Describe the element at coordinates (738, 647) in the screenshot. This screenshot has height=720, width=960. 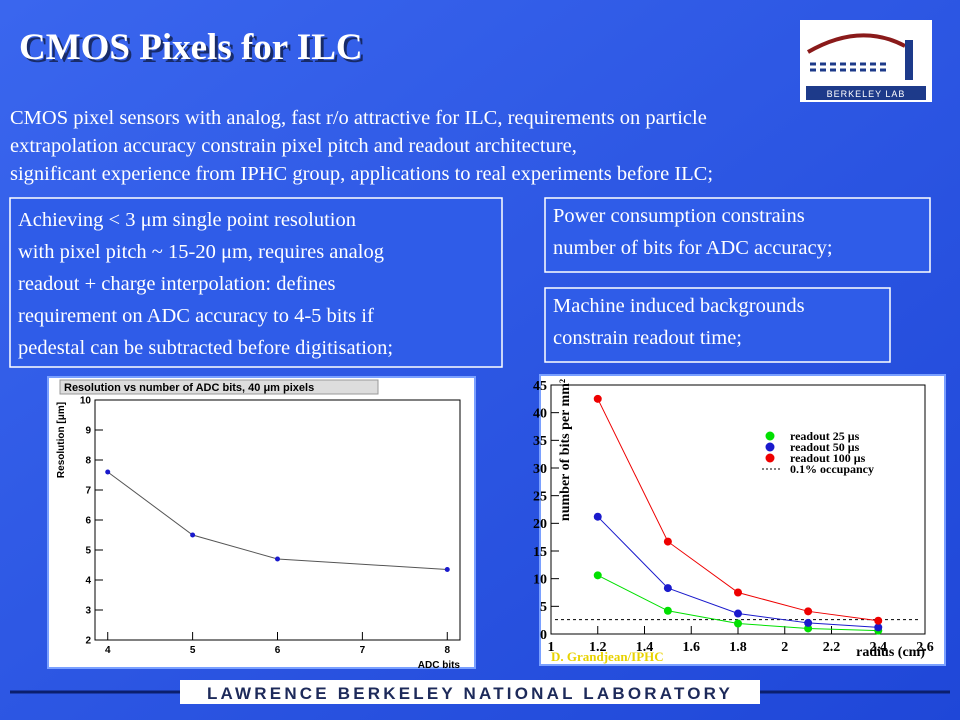
I see `x-tick-label: 1.8` at that location.